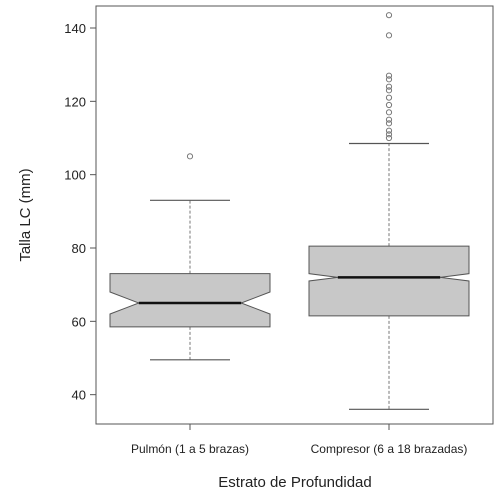 This screenshot has width=504, height=499. What do you see at coordinates (79, 248) in the screenshot?
I see `y-tick-label: 80` at bounding box center [79, 248].